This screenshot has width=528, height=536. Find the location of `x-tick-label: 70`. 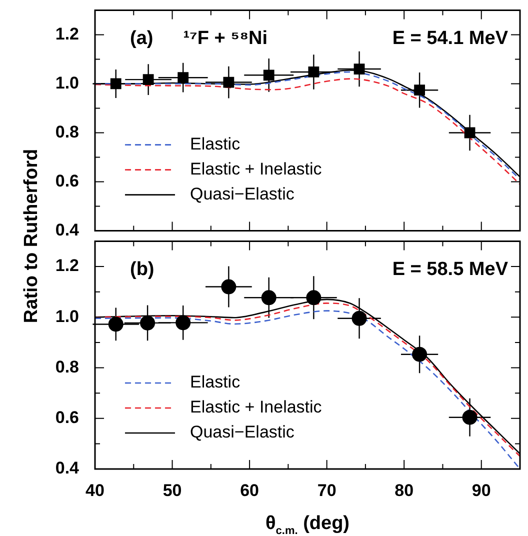

x-tick-label: 70 is located at coordinates (326, 490).